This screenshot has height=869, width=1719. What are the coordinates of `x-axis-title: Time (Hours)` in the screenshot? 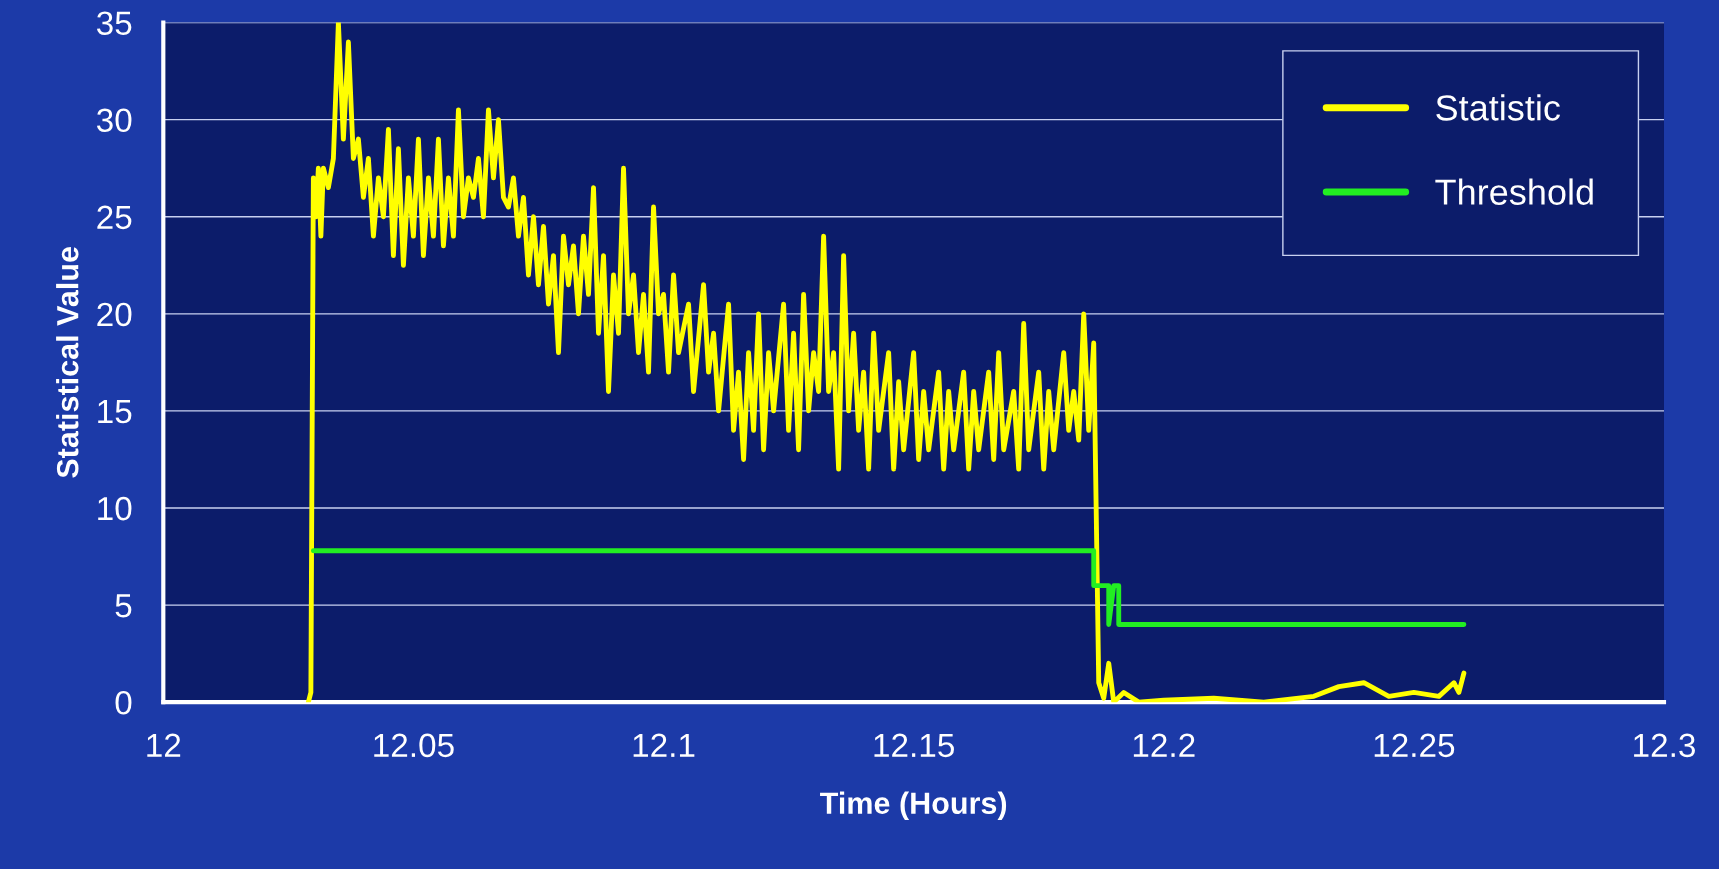 It's located at (913, 806).